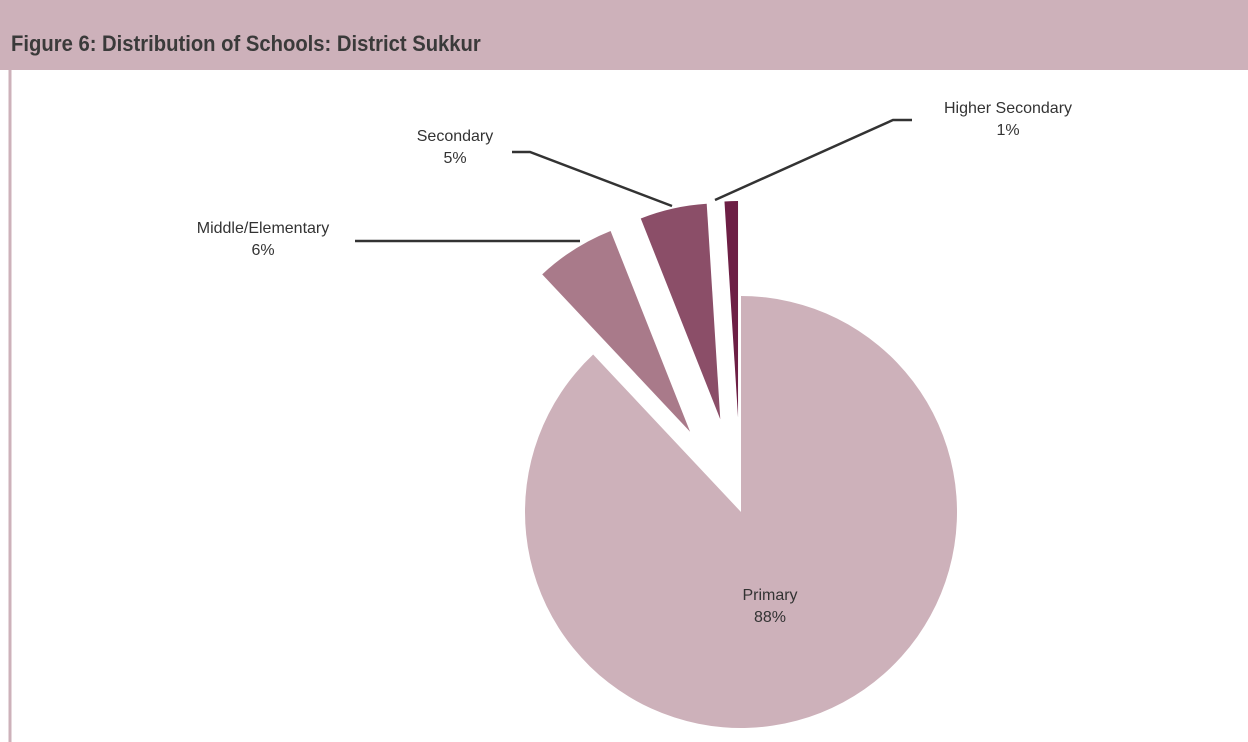  I want to click on slice-label: Higher Secondary, so click(1008, 108).